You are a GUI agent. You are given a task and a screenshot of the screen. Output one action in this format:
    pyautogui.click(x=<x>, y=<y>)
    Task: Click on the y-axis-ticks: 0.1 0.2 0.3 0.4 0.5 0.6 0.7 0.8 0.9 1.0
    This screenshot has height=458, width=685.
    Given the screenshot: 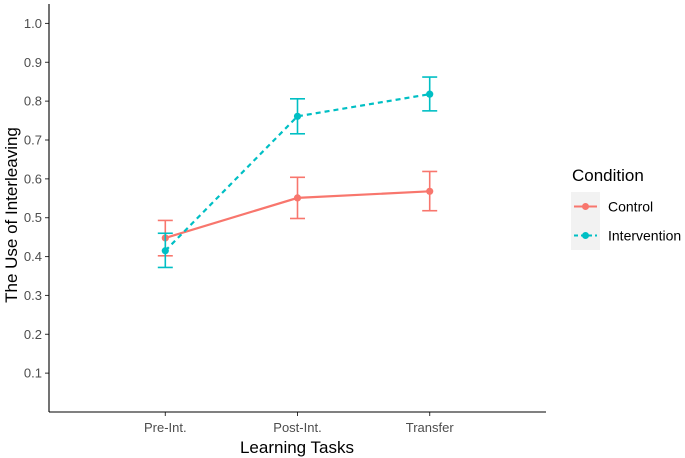 What is the action you would take?
    pyautogui.click(x=36, y=198)
    